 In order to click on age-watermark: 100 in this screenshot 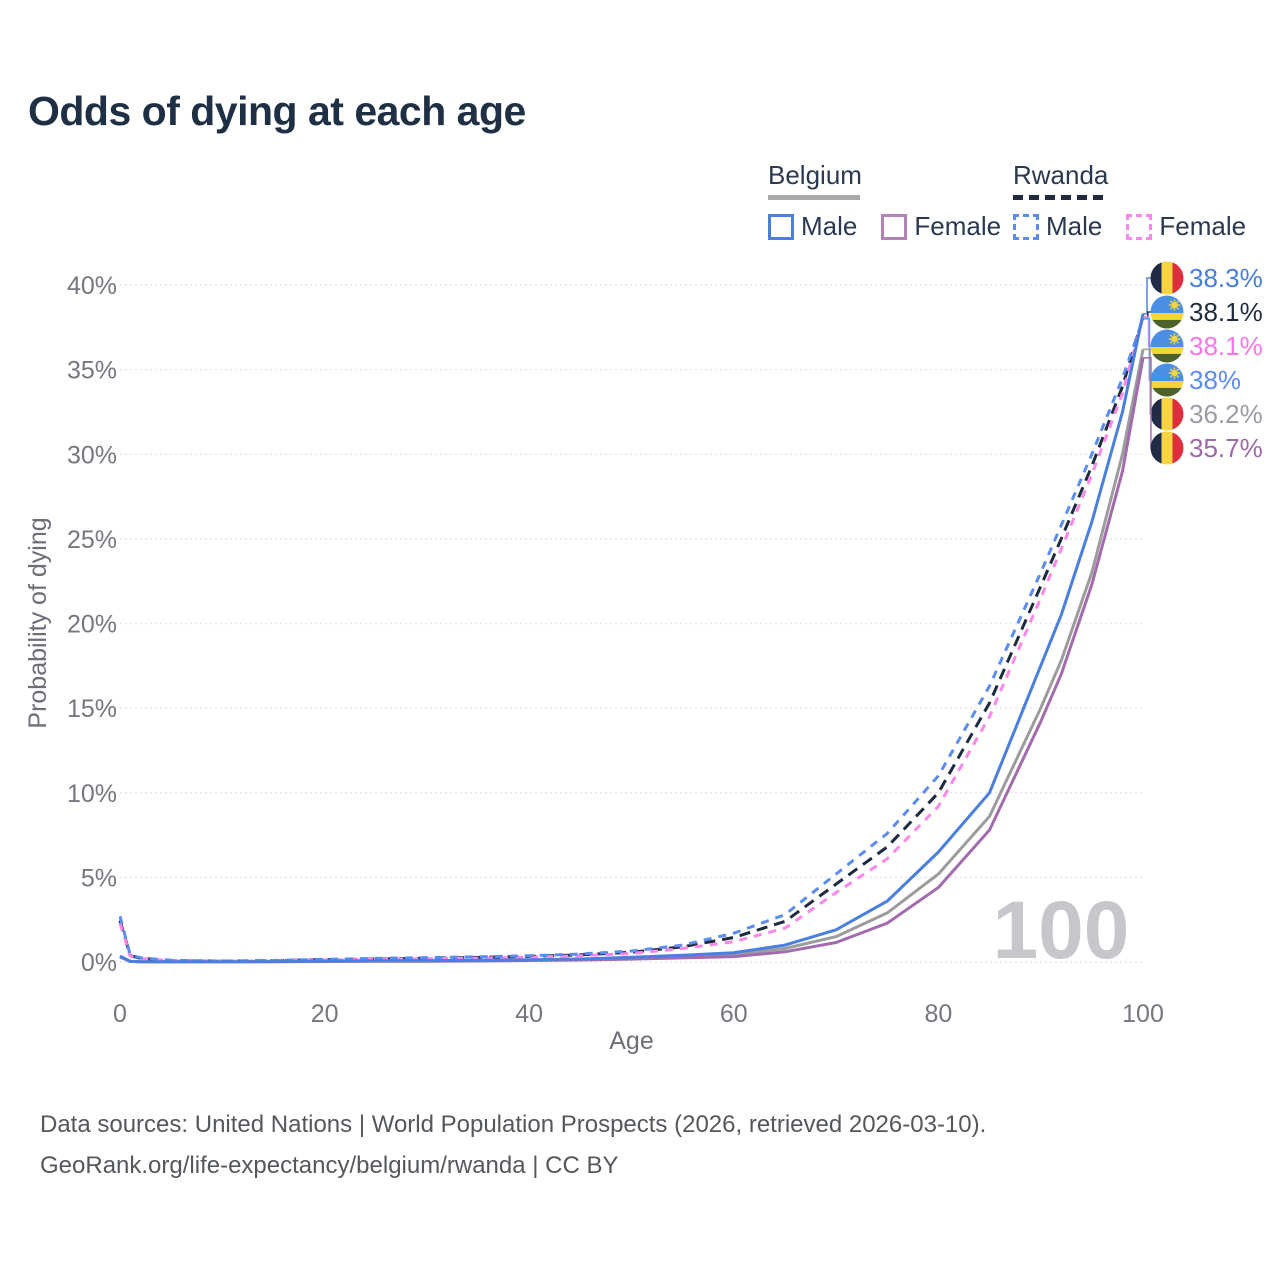, I will do `click(1061, 930)`.